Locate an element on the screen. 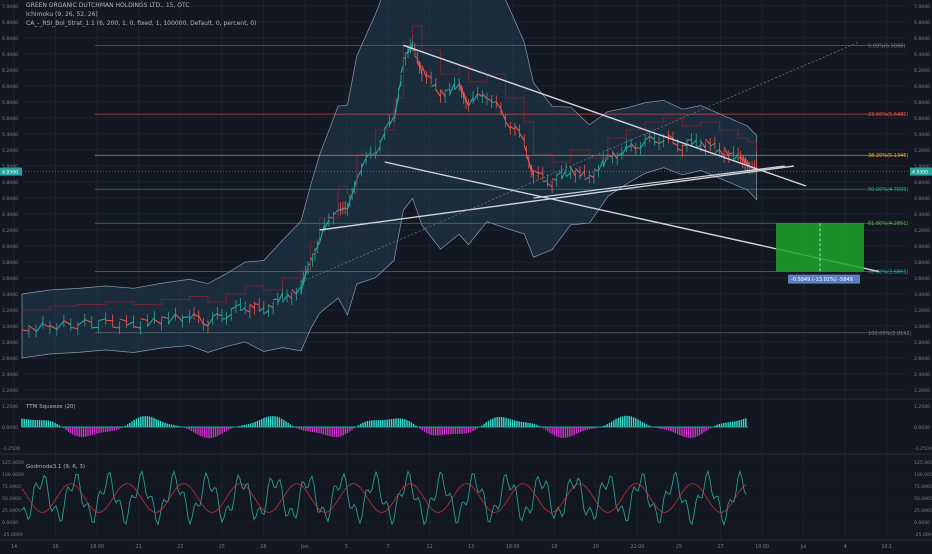  price-tick-right: 2.8000 is located at coordinates (922, 343).